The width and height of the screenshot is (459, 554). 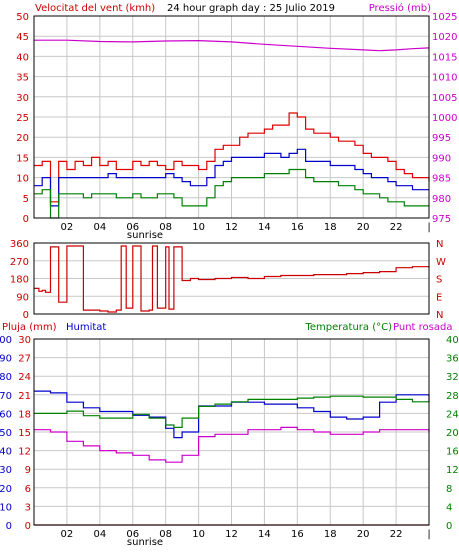 What do you see at coordinates (24, 452) in the screenshot?
I see `humidity-y-tick-label: 12` at bounding box center [24, 452].